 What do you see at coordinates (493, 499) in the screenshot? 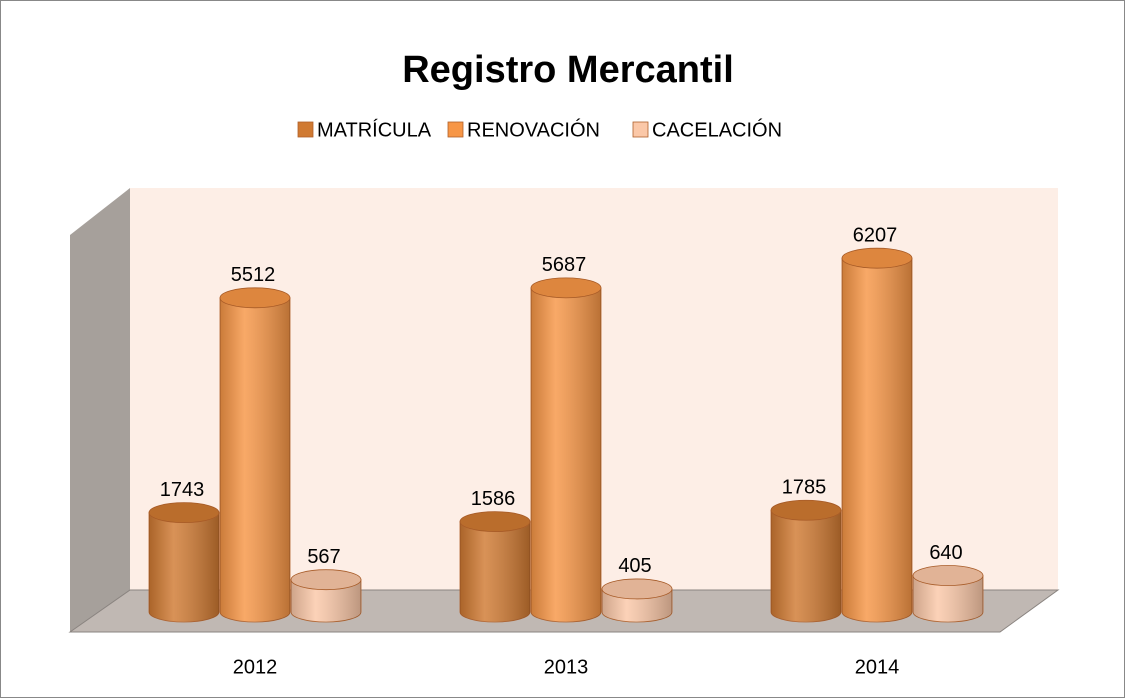
I see `data-label: 1586` at bounding box center [493, 499].